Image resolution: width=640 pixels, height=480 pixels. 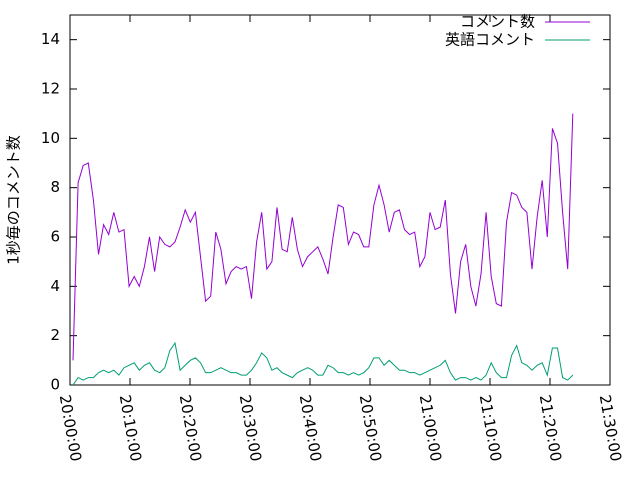 What do you see at coordinates (250, 427) in the screenshot?
I see `x-tick-label: 20:30:00` at bounding box center [250, 427].